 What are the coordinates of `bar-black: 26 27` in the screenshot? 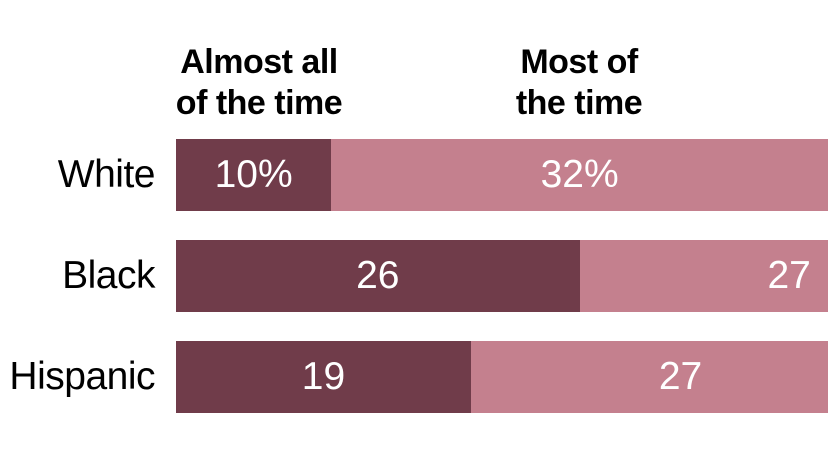 It's located at (502, 276).